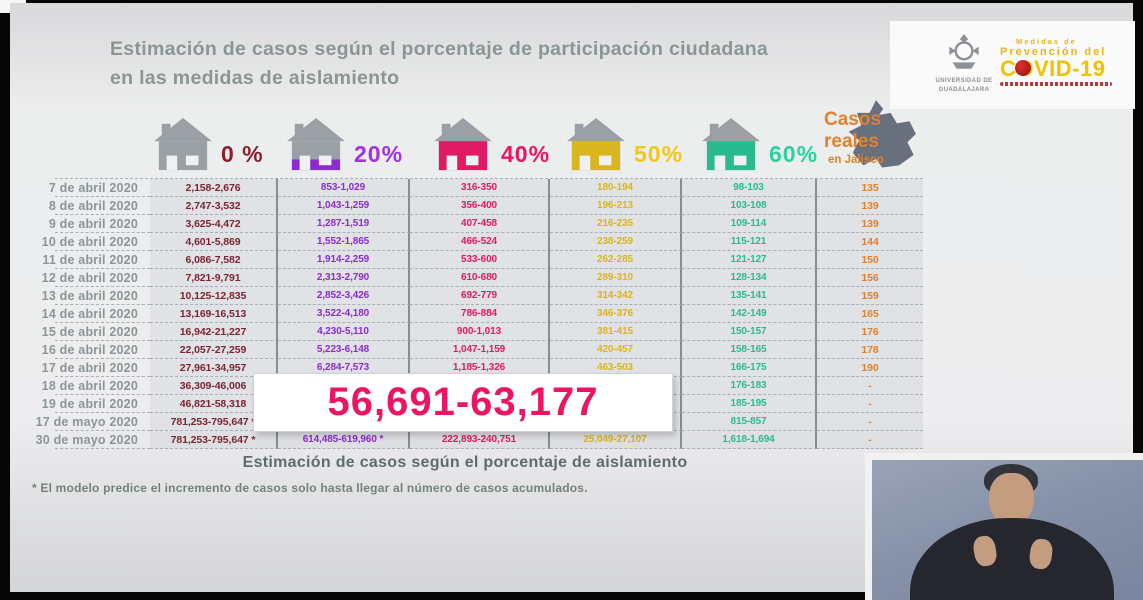  What do you see at coordinates (214, 314) in the screenshot?
I see `cell-p0: 13,169-16,513` at bounding box center [214, 314].